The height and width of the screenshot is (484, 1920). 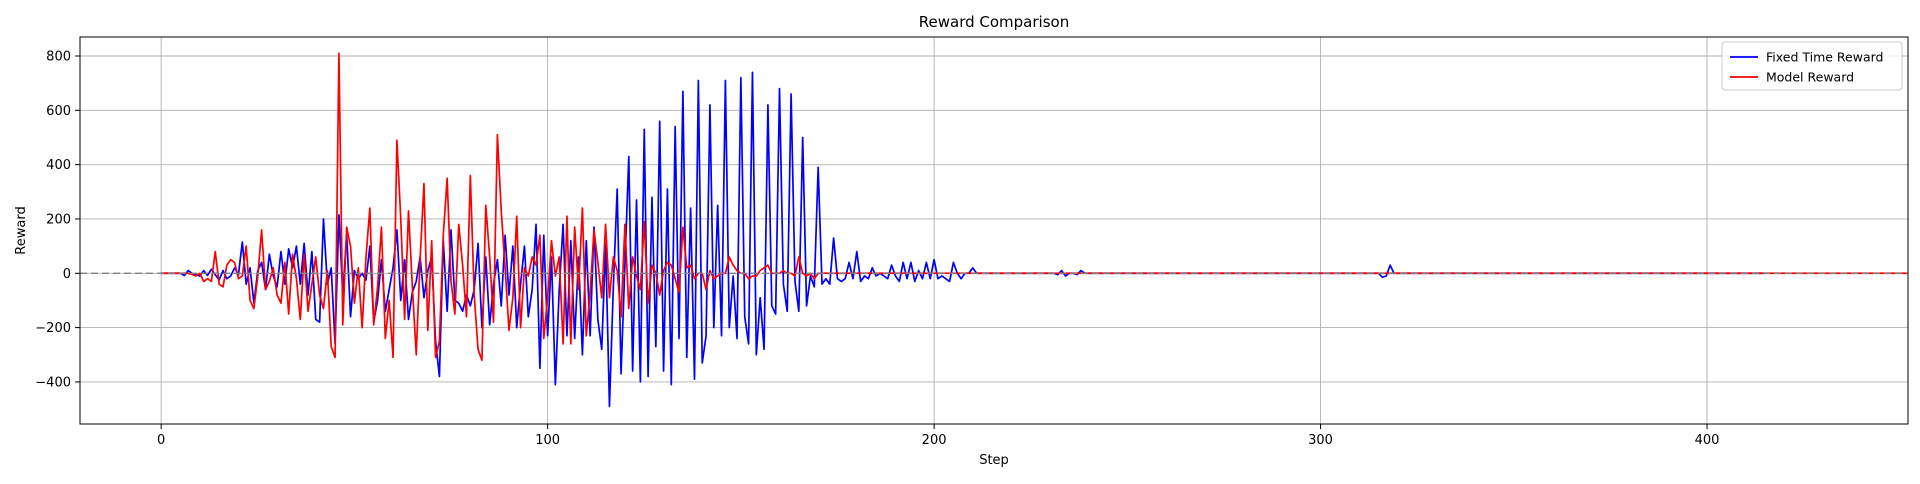 What do you see at coordinates (1810, 77) in the screenshot?
I see `legend-label-model-reward: Model Reward` at bounding box center [1810, 77].